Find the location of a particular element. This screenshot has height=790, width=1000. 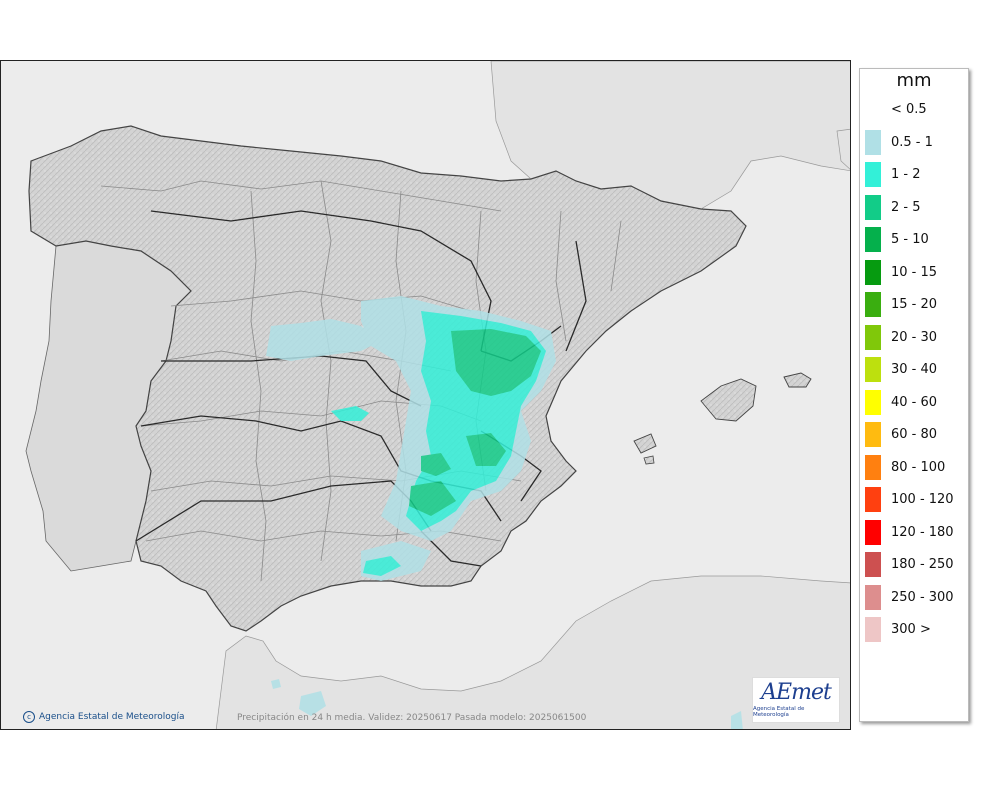

legend-item: 20 - 30 is located at coordinates (901, 337).